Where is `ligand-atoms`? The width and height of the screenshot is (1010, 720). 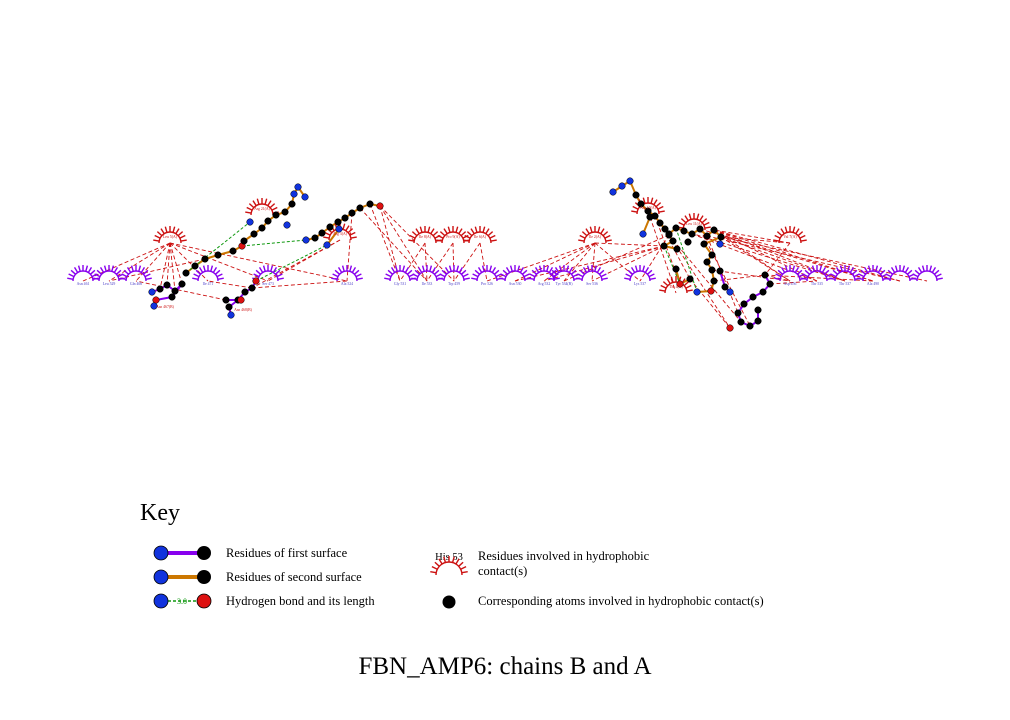 ligand-atoms is located at coordinates (461, 254).